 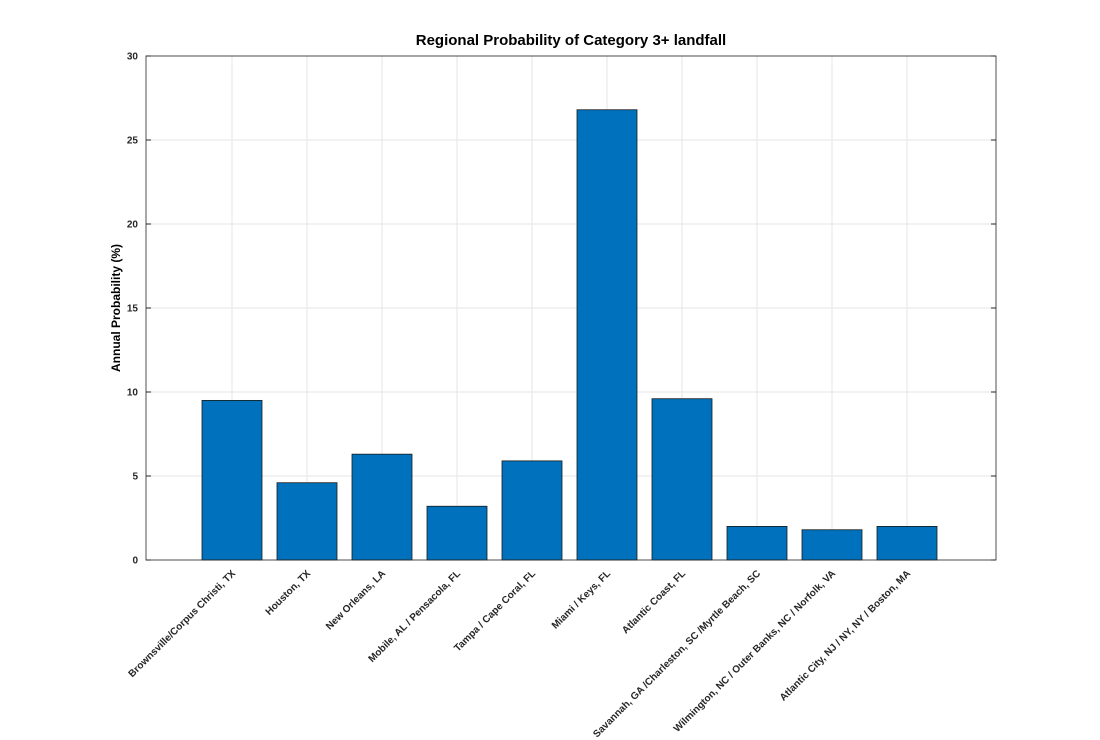 What do you see at coordinates (135, 477) in the screenshot?
I see `y-tick-label: 5` at bounding box center [135, 477].